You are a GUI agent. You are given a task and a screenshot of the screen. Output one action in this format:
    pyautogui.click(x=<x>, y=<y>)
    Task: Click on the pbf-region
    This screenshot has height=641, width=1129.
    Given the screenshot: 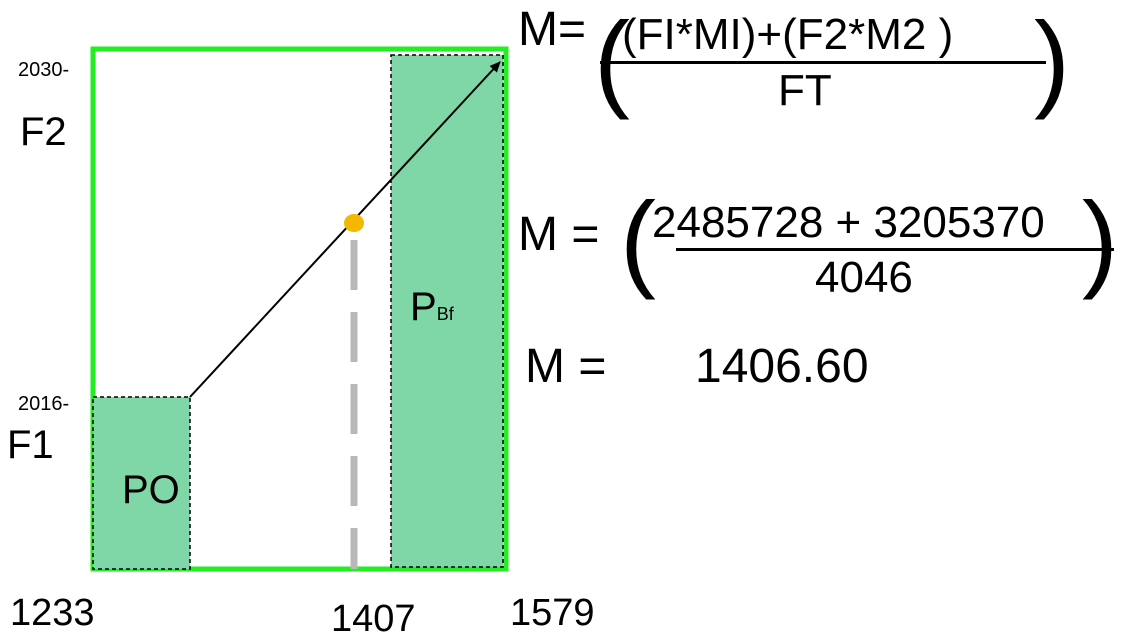 What is the action you would take?
    pyautogui.click(x=447, y=311)
    